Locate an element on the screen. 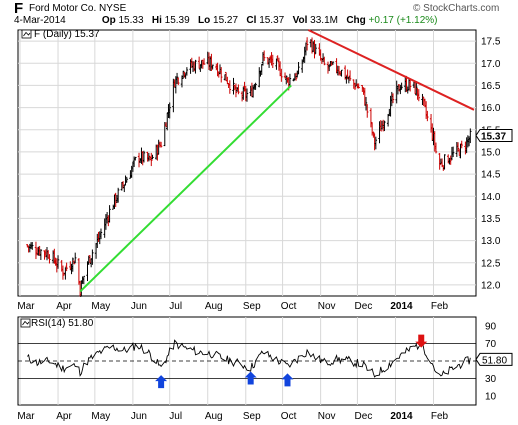 This screenshot has width=518, height=425. price-y-tick-label: 12.0 is located at coordinates (491, 285).